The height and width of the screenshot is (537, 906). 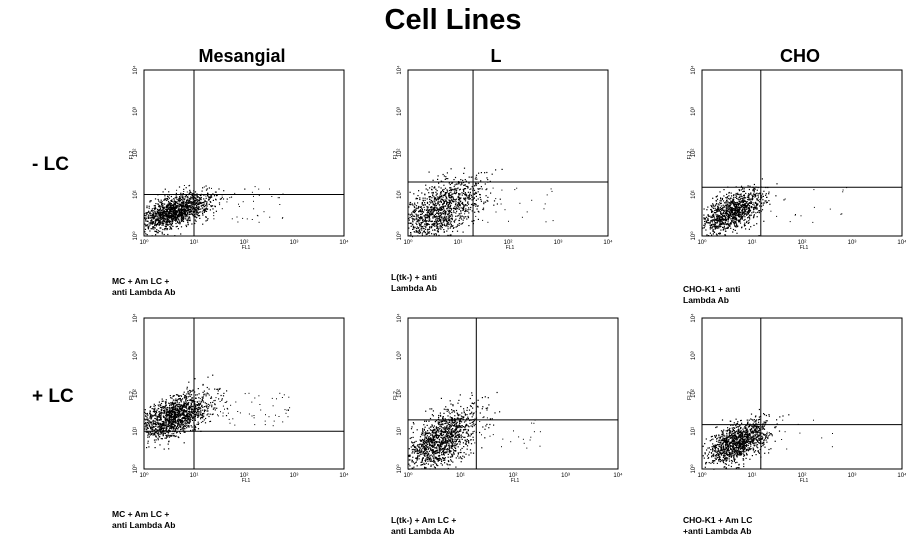 What do you see at coordinates (694, 153) in the screenshot?
I see `y-tick-label: 10²` at bounding box center [694, 153].